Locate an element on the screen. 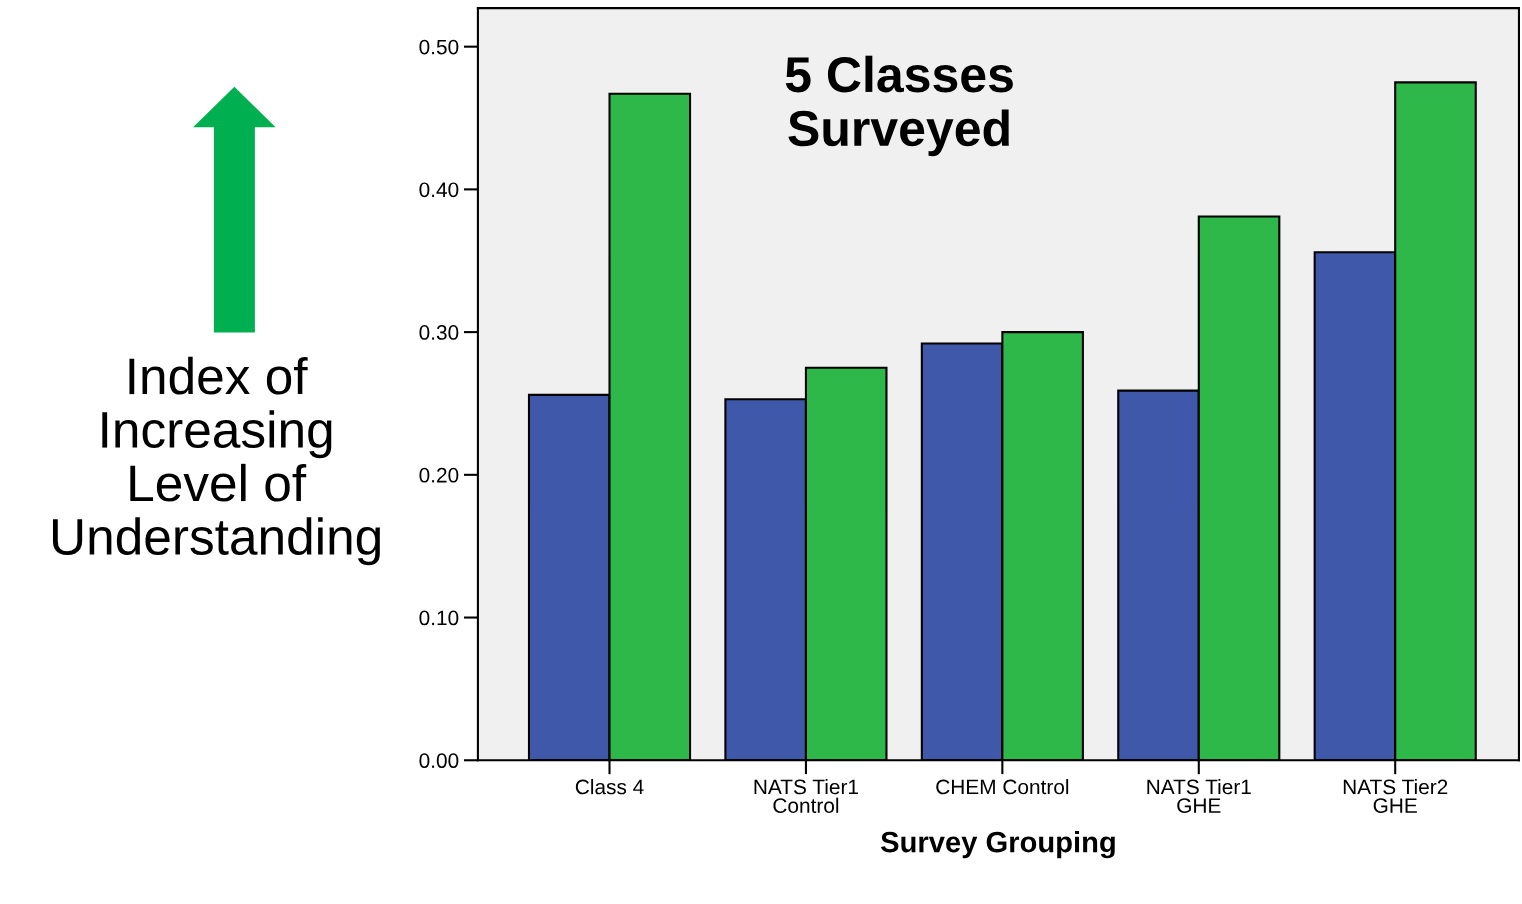 The width and height of the screenshot is (1522, 904). text: 5 Classes Surveyed is located at coordinates (899, 106).